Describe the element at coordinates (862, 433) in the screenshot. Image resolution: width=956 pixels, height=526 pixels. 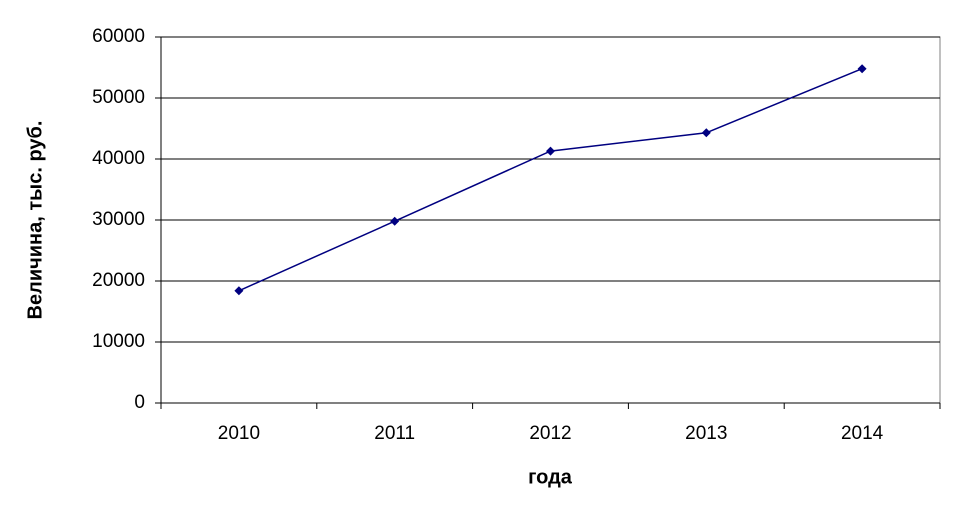
I see `x-tick-label: 2014` at that location.